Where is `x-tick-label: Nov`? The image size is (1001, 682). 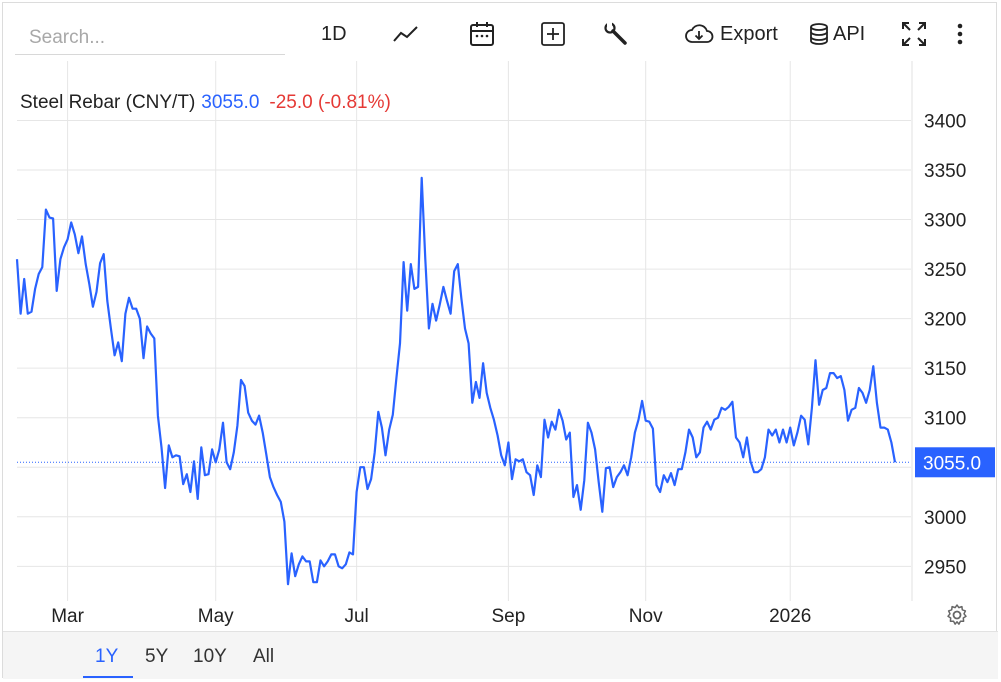
x-tick-label: Nov is located at coordinates (646, 616).